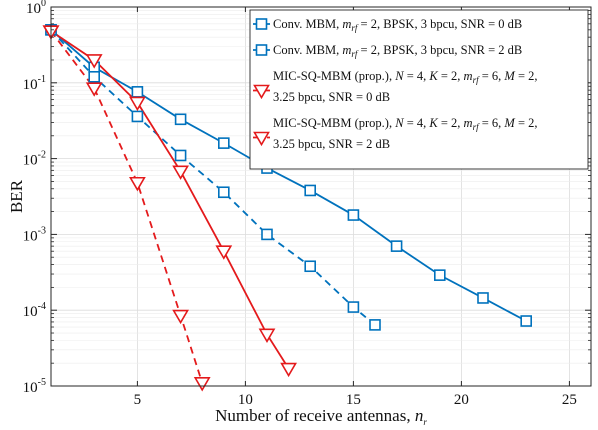  I want to click on y-tick-label: 10⁻³, so click(34, 234).